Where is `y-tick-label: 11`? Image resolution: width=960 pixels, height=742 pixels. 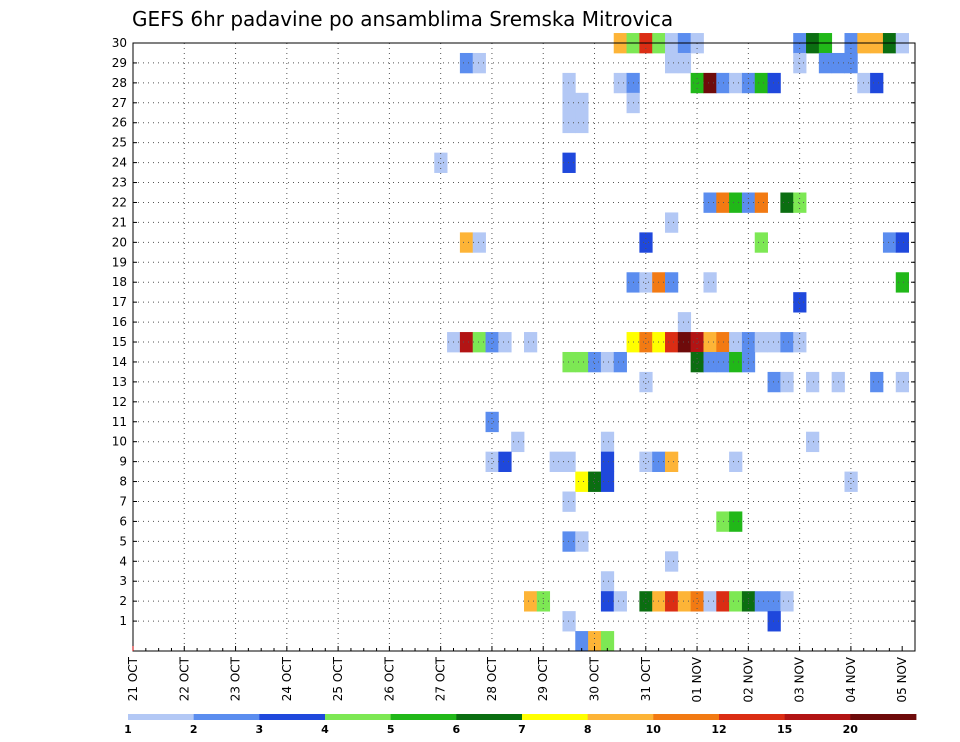
y-tick-label: 11 is located at coordinates (119, 422).